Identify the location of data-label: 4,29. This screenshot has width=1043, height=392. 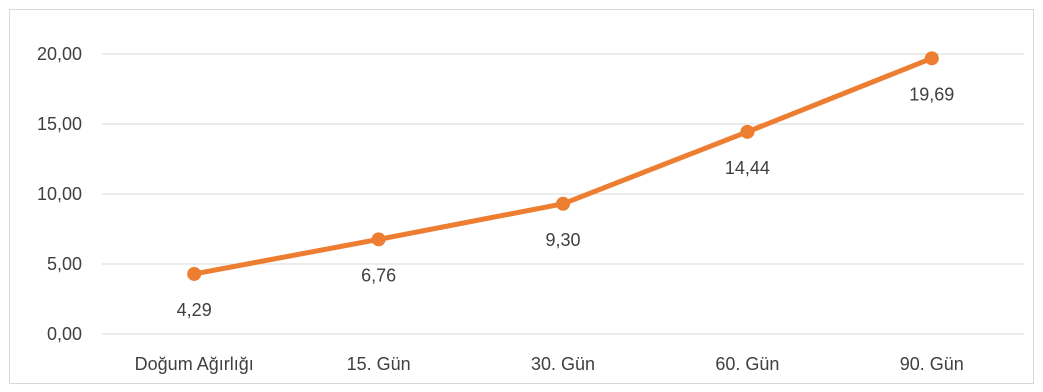
(194, 310).